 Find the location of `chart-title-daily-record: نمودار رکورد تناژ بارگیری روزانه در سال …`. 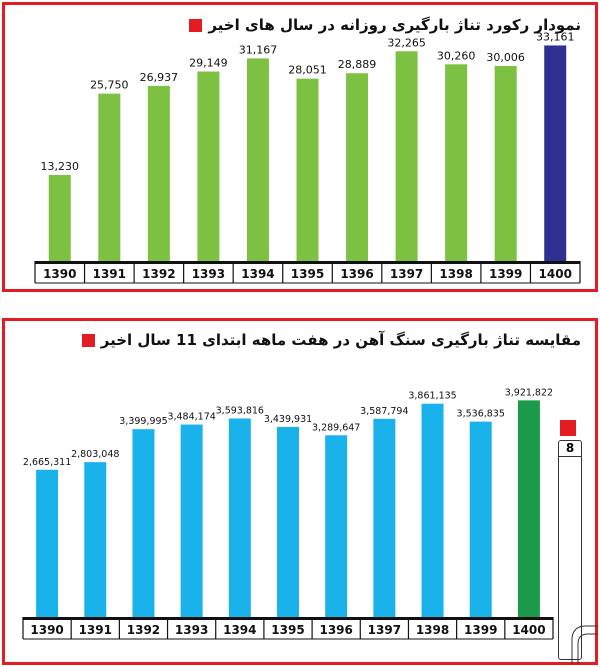

chart-title-daily-record: نمودار رکورد تناژ بارگیری روزانه در سال … is located at coordinates (385, 25).